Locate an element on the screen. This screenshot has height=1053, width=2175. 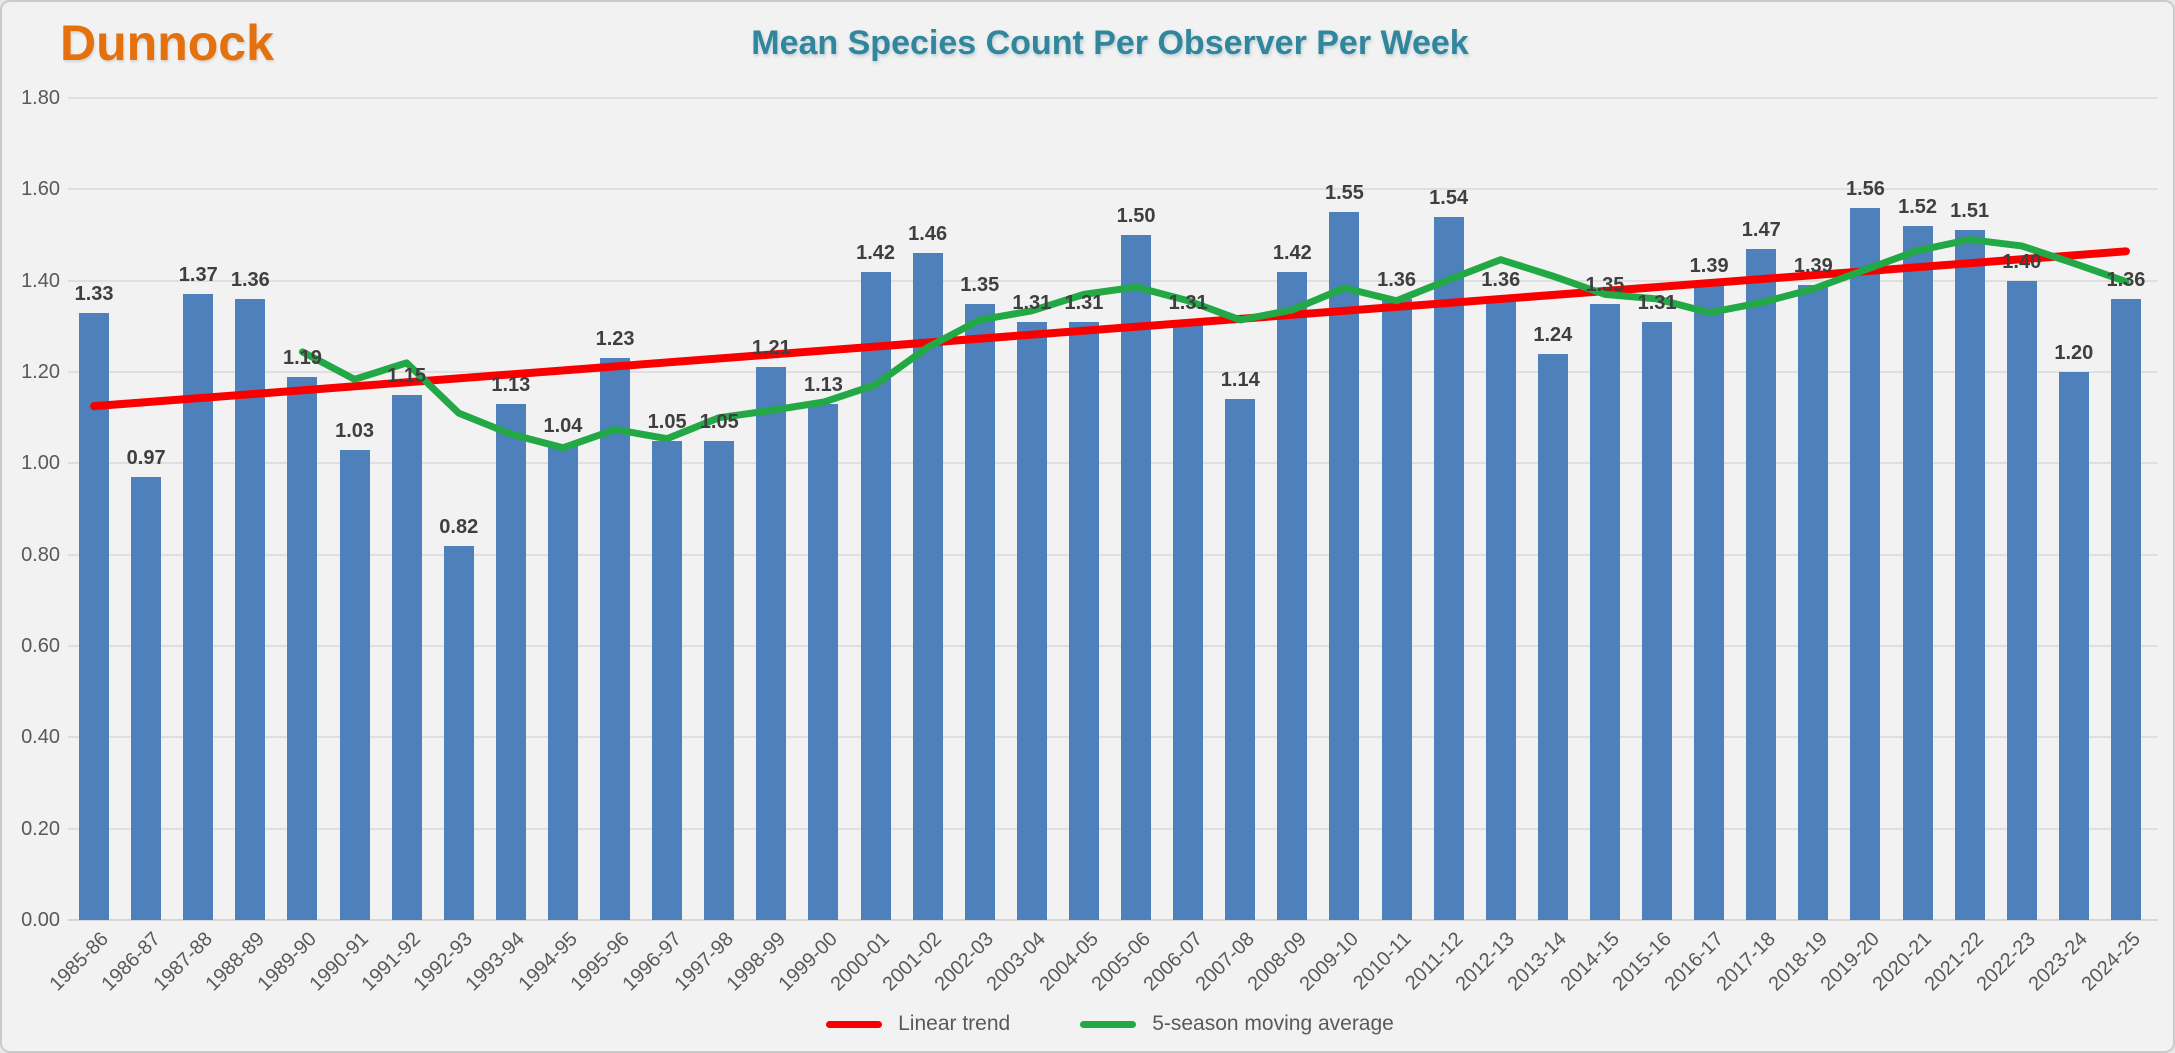
moving-average-swatch is located at coordinates (1108, 1024).